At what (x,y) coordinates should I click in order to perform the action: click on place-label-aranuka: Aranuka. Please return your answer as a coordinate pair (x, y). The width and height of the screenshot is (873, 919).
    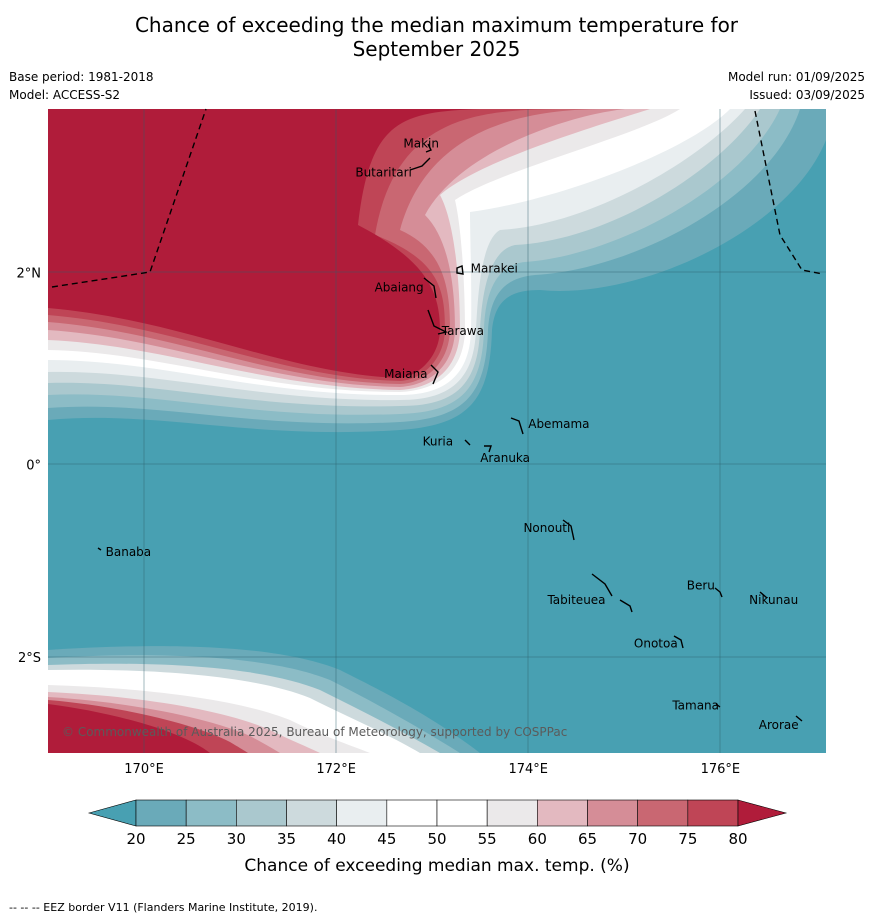
    Looking at the image, I should click on (505, 458).